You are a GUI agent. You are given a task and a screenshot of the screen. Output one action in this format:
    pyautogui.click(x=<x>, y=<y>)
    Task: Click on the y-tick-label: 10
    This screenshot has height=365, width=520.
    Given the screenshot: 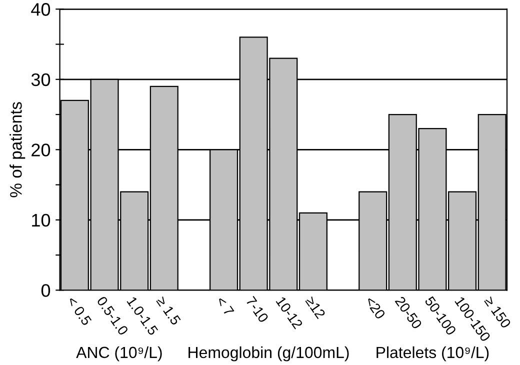 What is the action you would take?
    pyautogui.click(x=41, y=220)
    